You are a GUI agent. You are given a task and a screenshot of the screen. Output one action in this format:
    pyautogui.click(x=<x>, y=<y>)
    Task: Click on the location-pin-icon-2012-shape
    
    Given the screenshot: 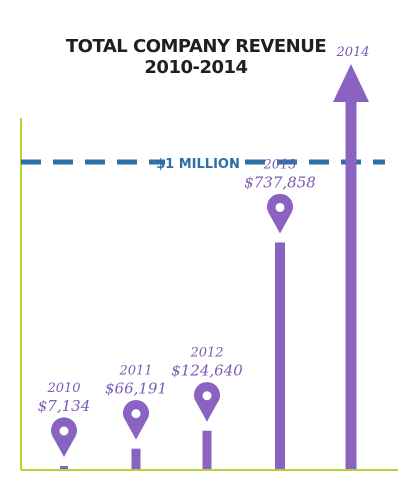 What is the action you would take?
    pyautogui.click(x=207, y=402)
    